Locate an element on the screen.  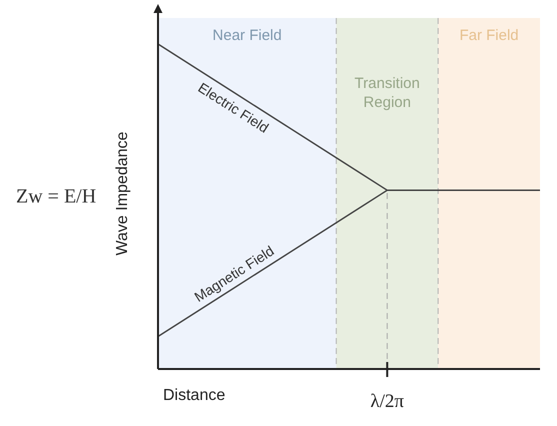
text: Zw = E/H is located at coordinates (56, 197).